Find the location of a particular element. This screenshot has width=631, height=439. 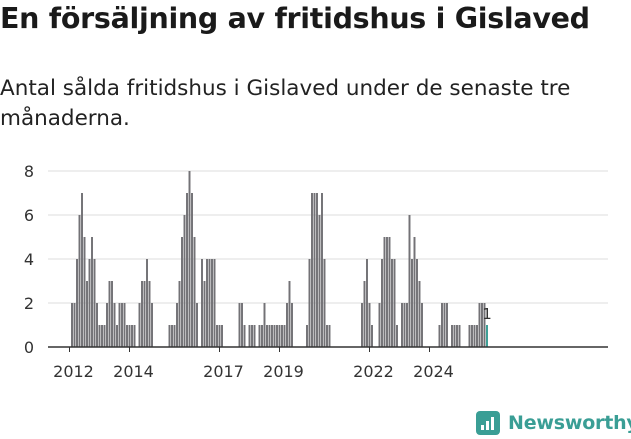

x-tick-label: 2014 is located at coordinates (133, 371).